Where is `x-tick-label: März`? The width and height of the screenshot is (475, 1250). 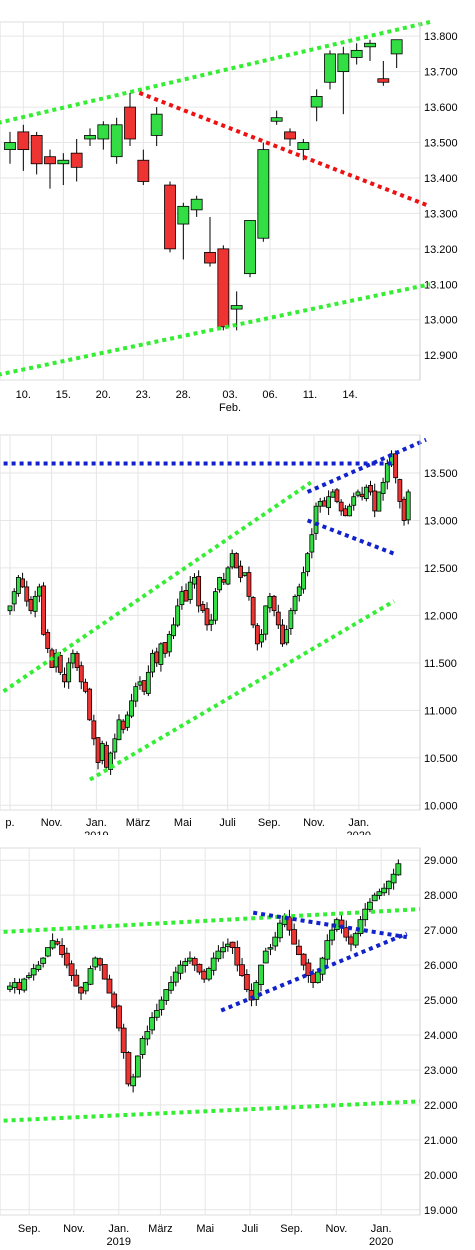
x-tick-label: März is located at coordinates (160, 1229).